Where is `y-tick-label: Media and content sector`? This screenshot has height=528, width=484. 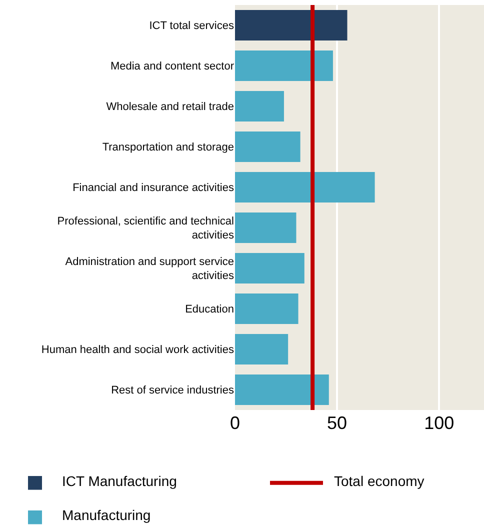 y-tick-label: Media and content sector is located at coordinates (172, 66).